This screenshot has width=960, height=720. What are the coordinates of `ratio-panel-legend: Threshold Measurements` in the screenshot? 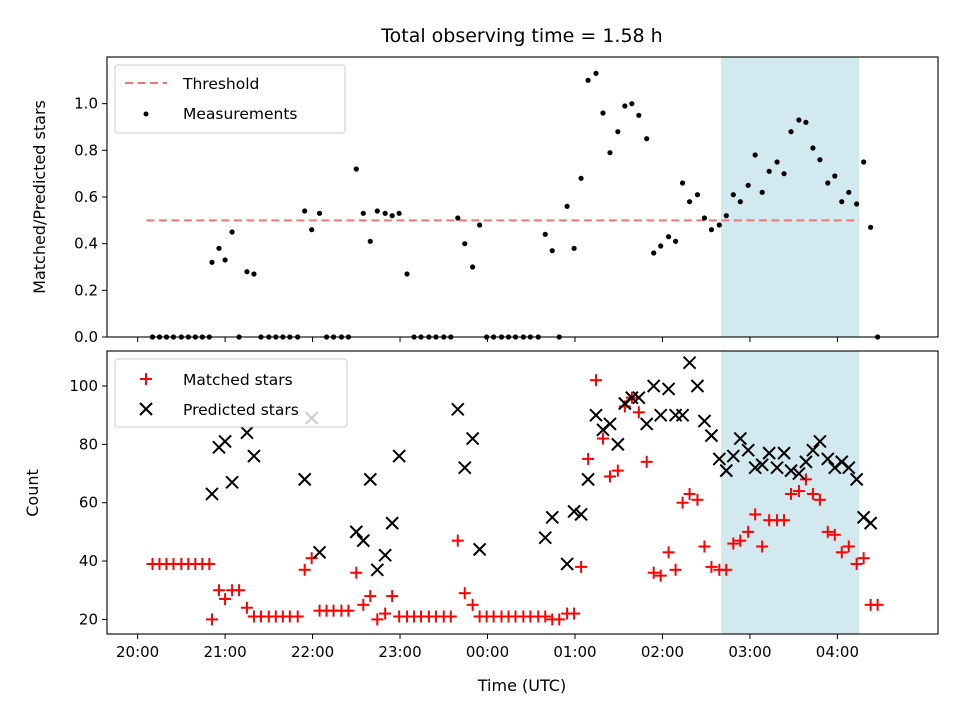 It's located at (230, 99).